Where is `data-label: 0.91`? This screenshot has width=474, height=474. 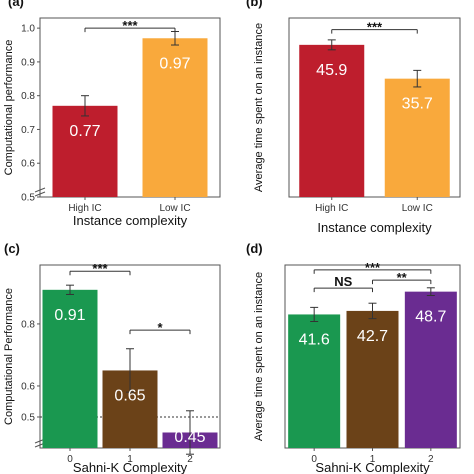 data-label: 0.91 is located at coordinates (69, 315).